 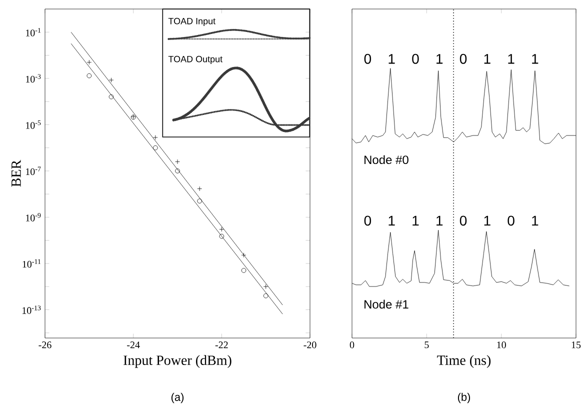 What do you see at coordinates (192, 22) in the screenshot?
I see `annotation: TOAD Input` at bounding box center [192, 22].